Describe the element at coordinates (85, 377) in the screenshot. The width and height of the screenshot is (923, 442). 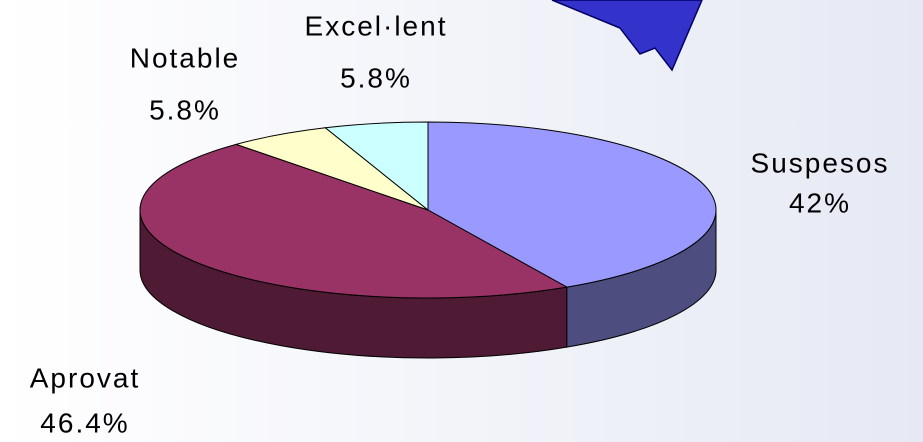
I see `category-label: Aprovat` at that location.